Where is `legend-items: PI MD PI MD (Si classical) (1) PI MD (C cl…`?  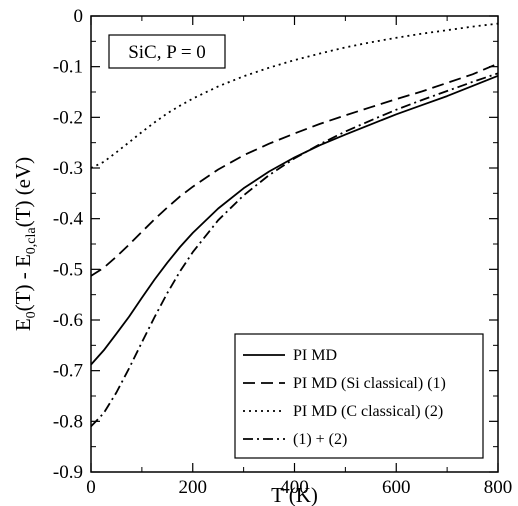
legend-items: PI MD PI MD (Si classical) (1) PI MD (C cl… is located at coordinates (344, 397).